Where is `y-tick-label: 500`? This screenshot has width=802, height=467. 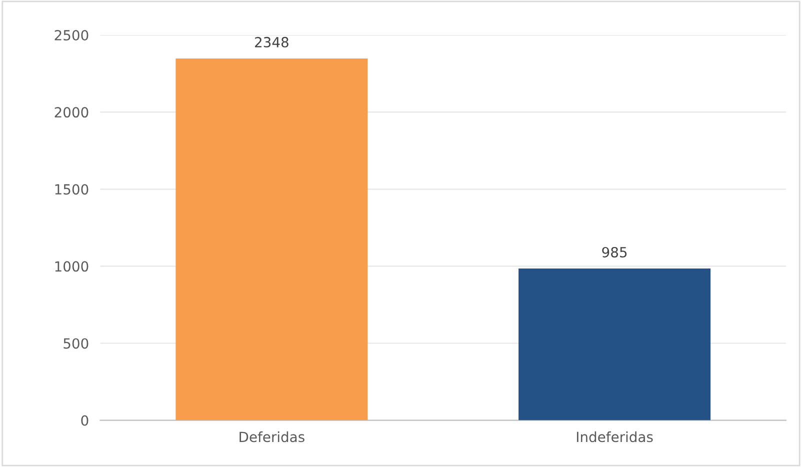
y-tick-label: 500 is located at coordinates (76, 343).